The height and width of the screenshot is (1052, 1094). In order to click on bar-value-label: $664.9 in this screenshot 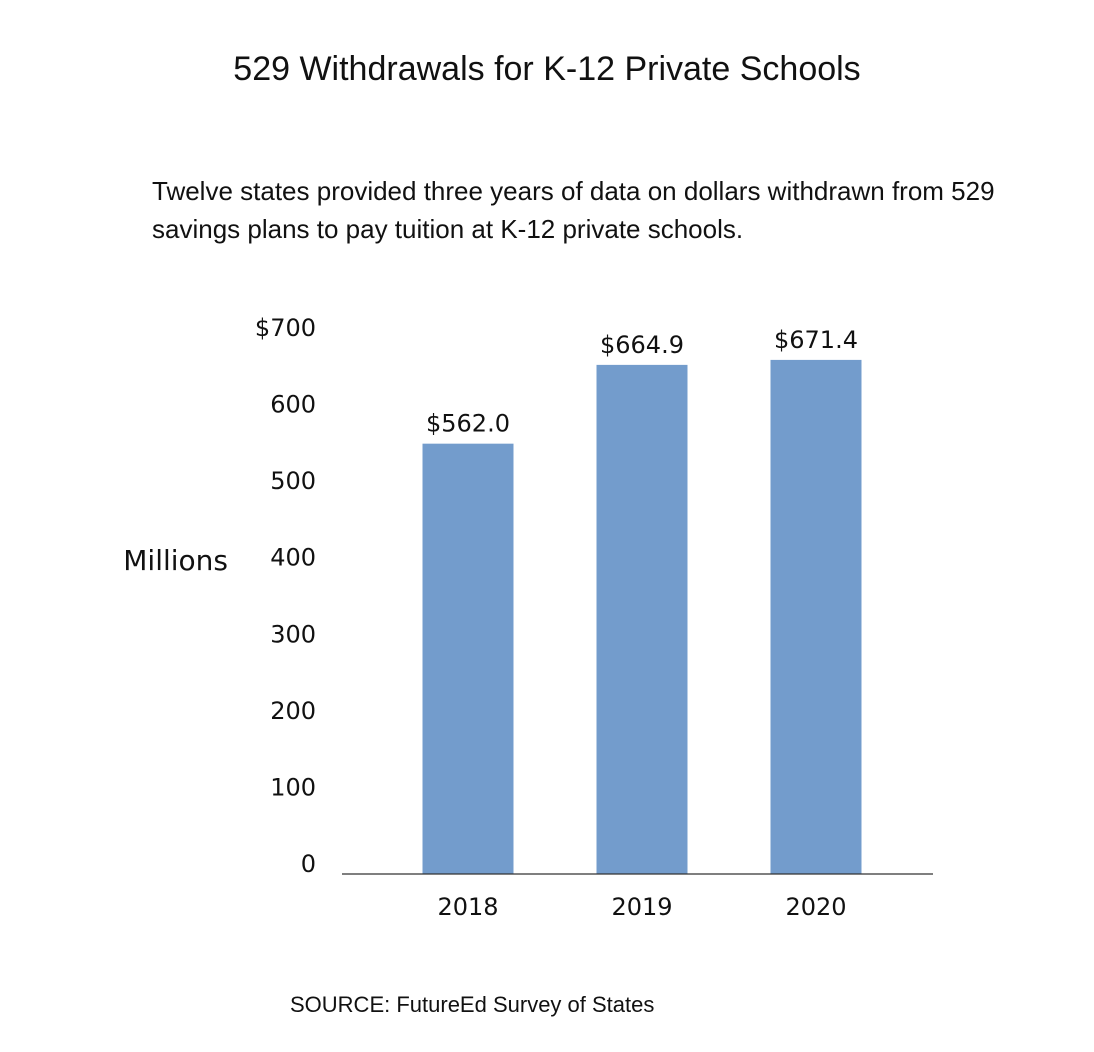, I will do `click(642, 345)`.